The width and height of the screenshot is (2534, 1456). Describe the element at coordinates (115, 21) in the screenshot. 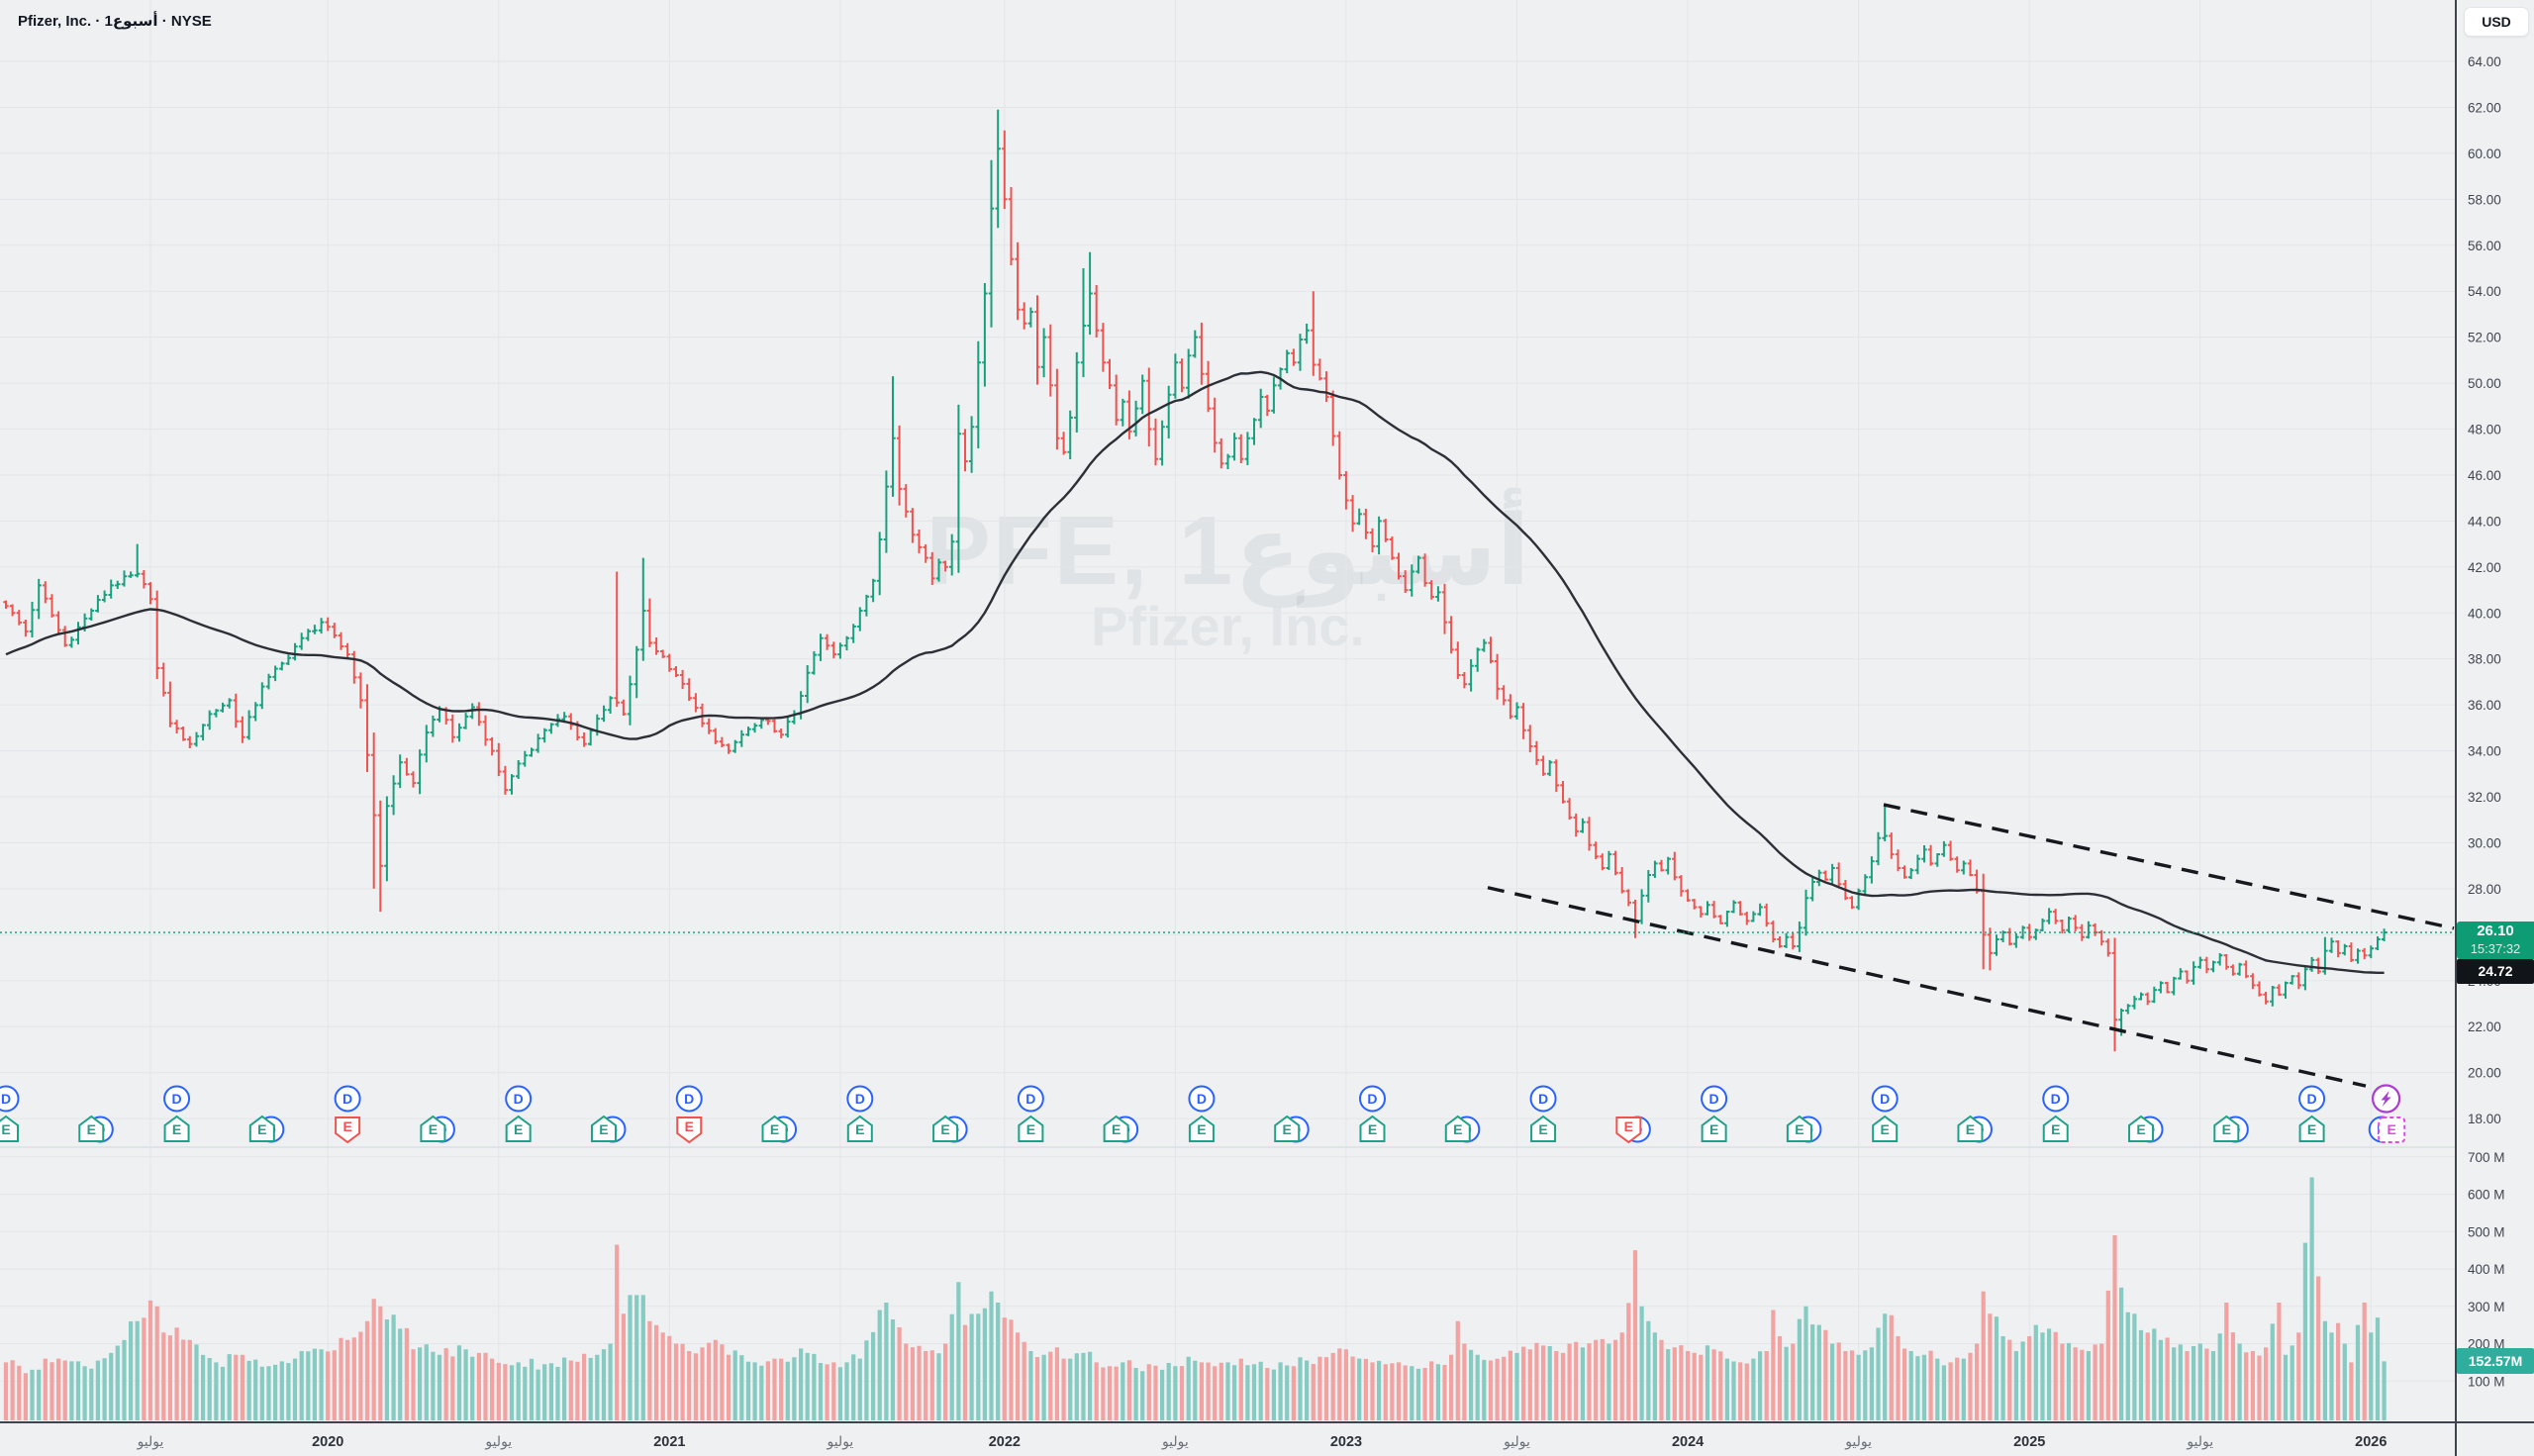

I see `symbol-title: Pfizer, Inc. · 1أسبوع · NYSE` at that location.